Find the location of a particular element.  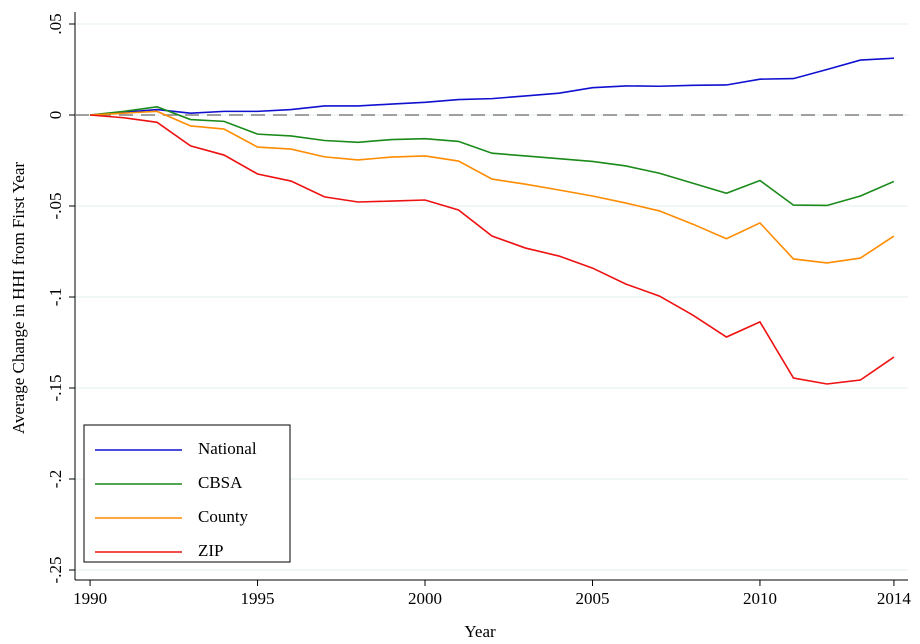

y-axis-label: Average Change in HHI from First Year is located at coordinates (18, 298).